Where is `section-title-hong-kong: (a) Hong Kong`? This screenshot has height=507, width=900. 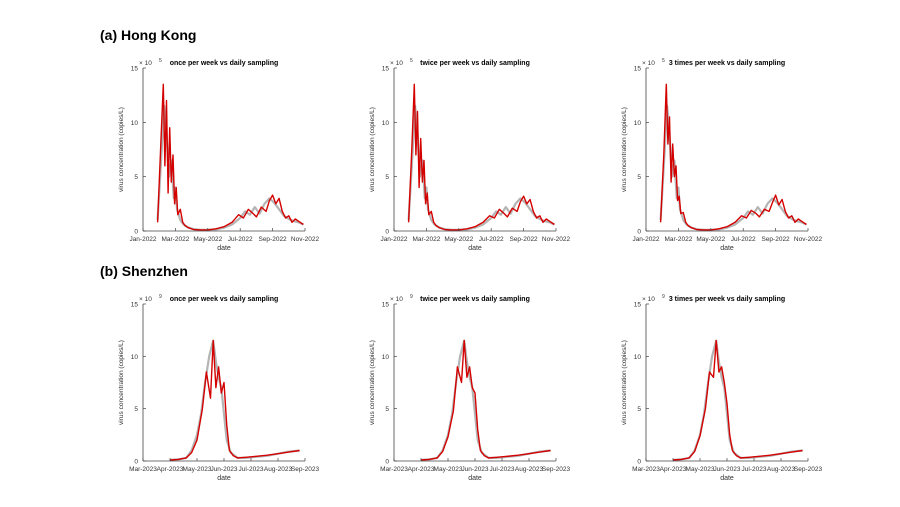
section-title-hong-kong: (a) Hong Kong is located at coordinates (148, 35).